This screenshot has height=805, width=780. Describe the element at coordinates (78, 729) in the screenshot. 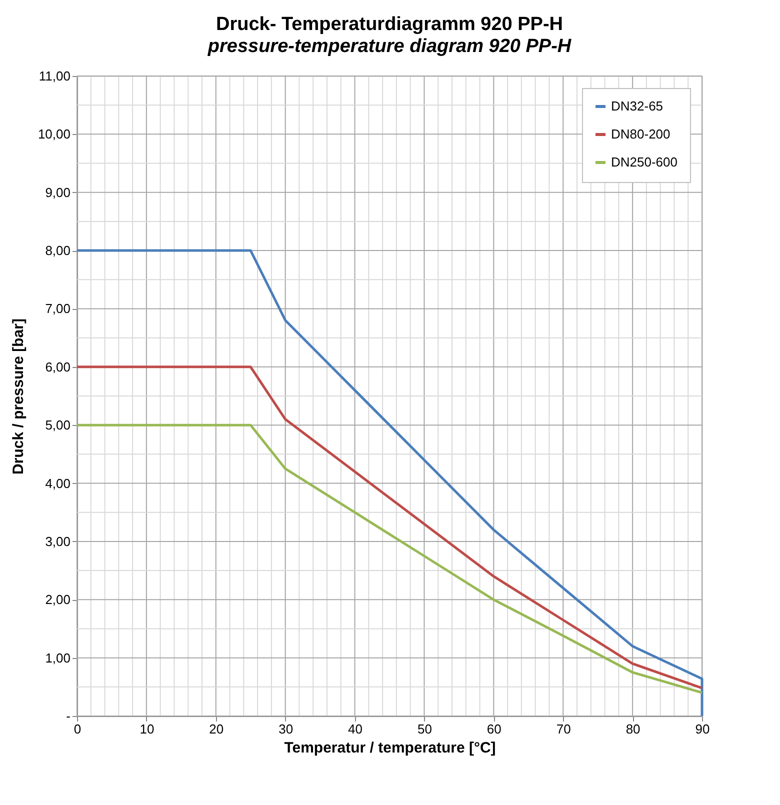

I see `x-tick-label: 0` at that location.